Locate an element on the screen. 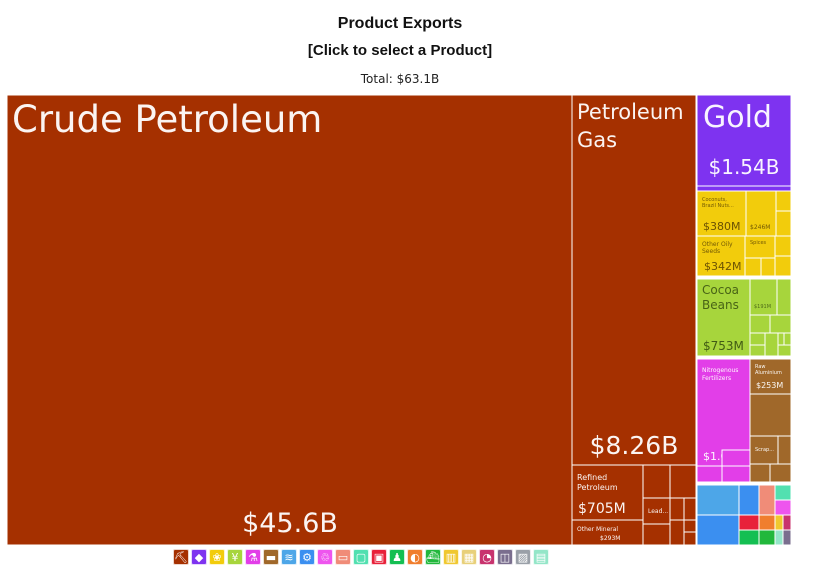 This screenshot has width=820, height=585. tile-wood is located at coordinates (767, 500).